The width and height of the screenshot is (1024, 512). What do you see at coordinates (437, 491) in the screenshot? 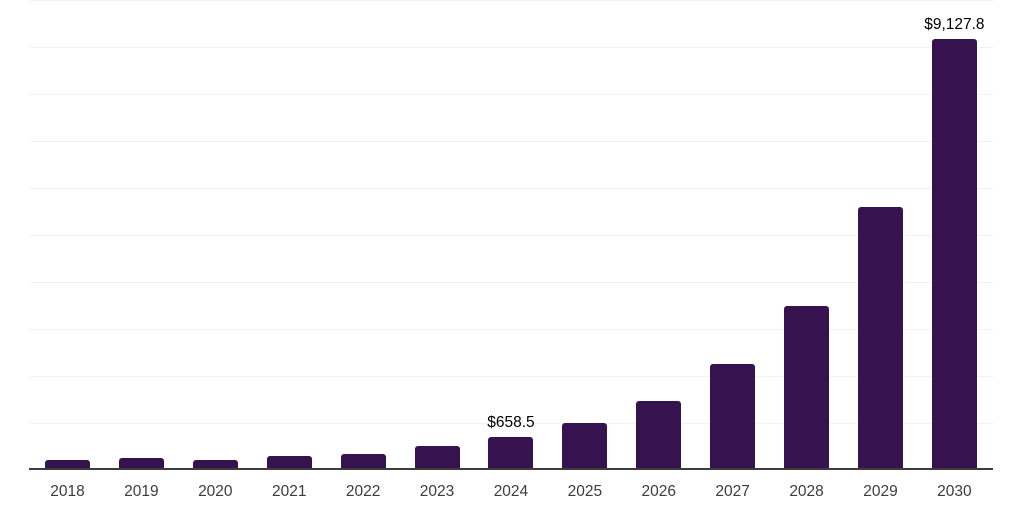
I see `x-tick-label-2023: 2023` at bounding box center [437, 491].